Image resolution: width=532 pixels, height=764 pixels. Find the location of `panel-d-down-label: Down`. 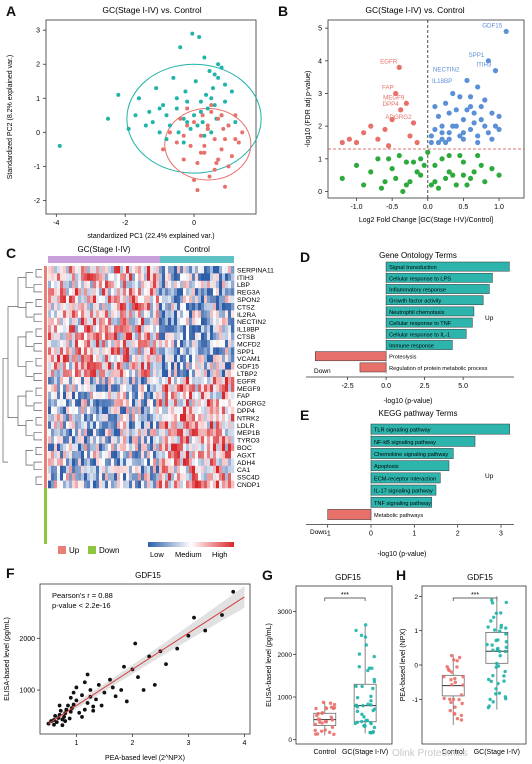

panel-d-down-label: Down is located at coordinates (322, 371).